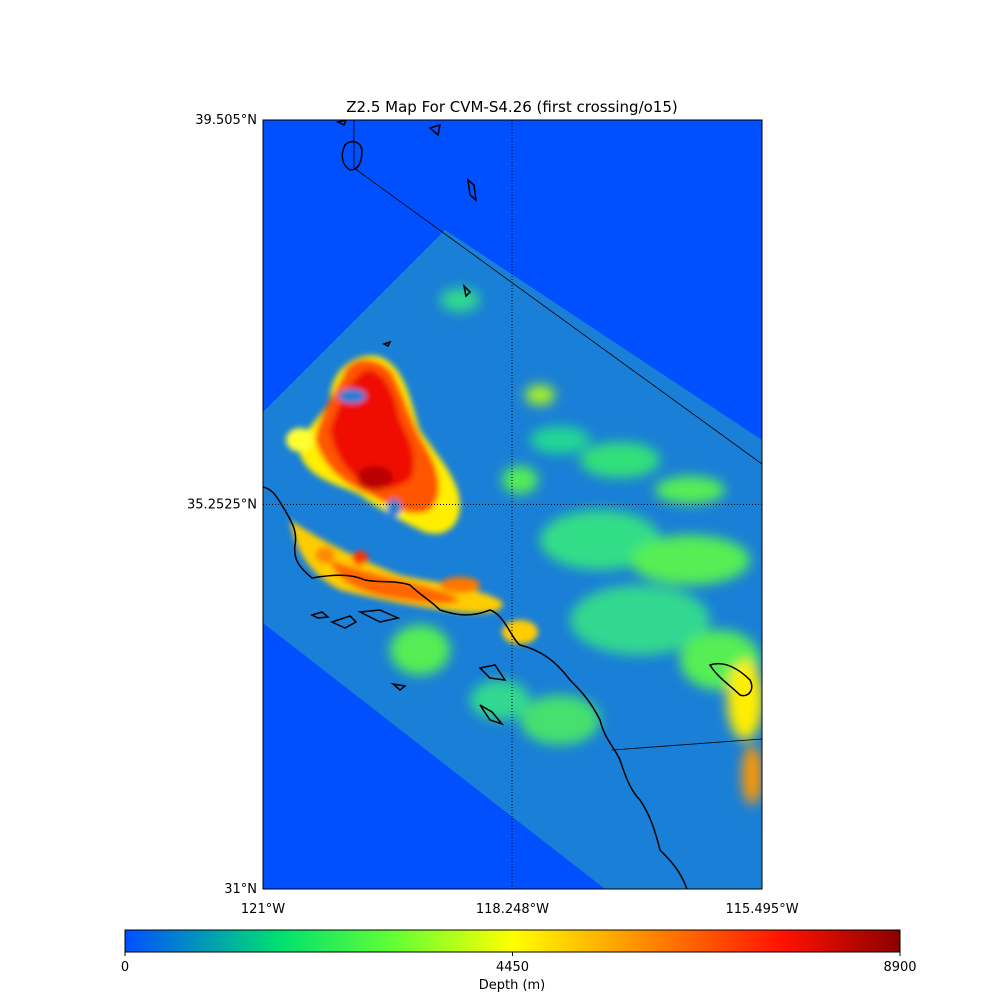 Image resolution: width=1000 pixels, height=1000 pixels. Describe the element at coordinates (761, 909) in the screenshot. I see `x-tick-label: 115.495°W` at that location.